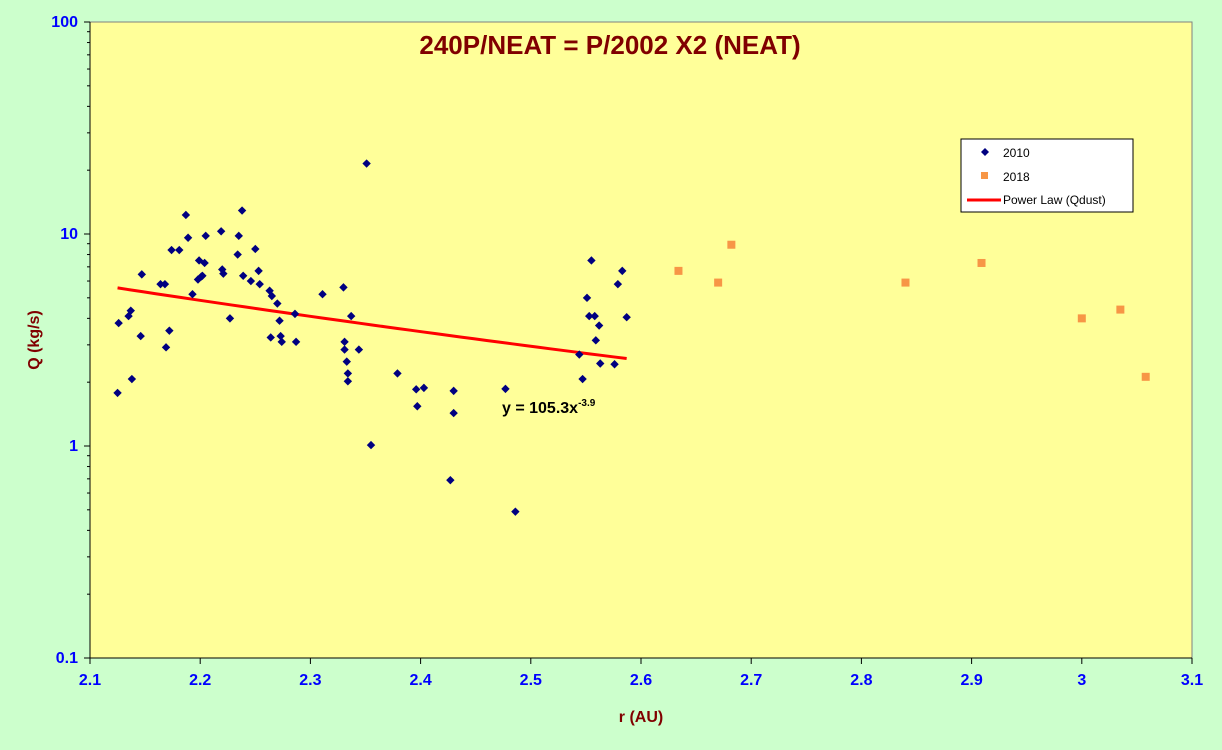 This screenshot has width=1222, height=750. I want to click on x-tick-label: 2.8, so click(861, 680).